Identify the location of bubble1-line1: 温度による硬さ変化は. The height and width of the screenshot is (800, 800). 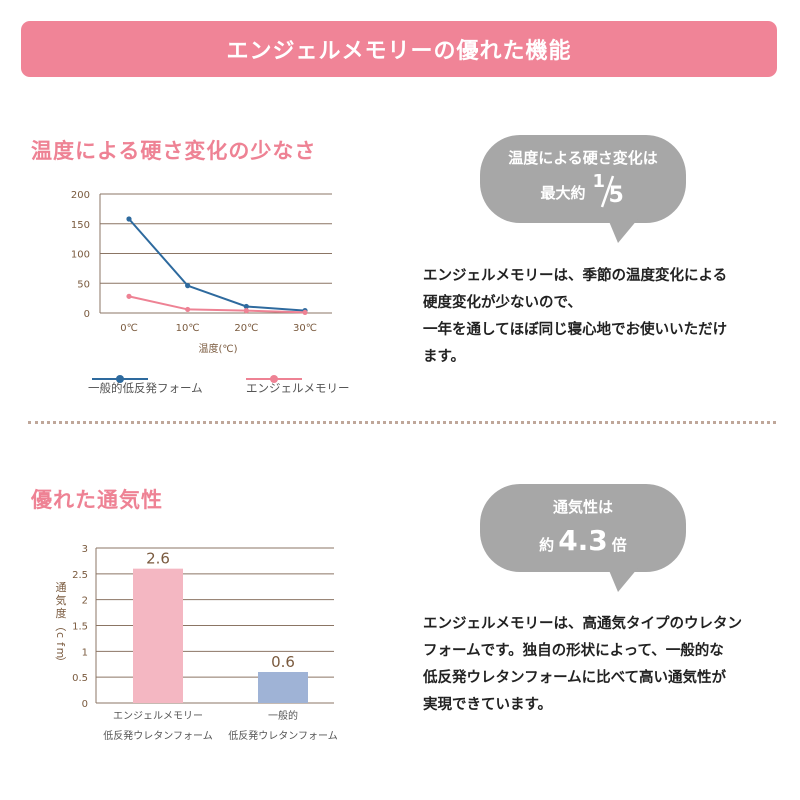
(583, 158).